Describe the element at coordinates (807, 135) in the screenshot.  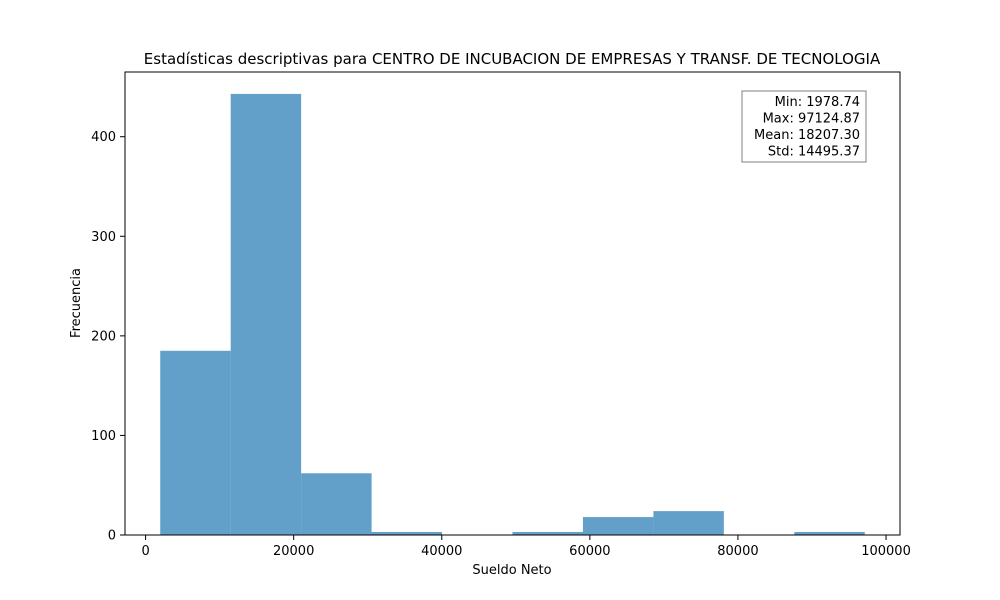
I see `stats-line: Mean: 18207.30` at that location.